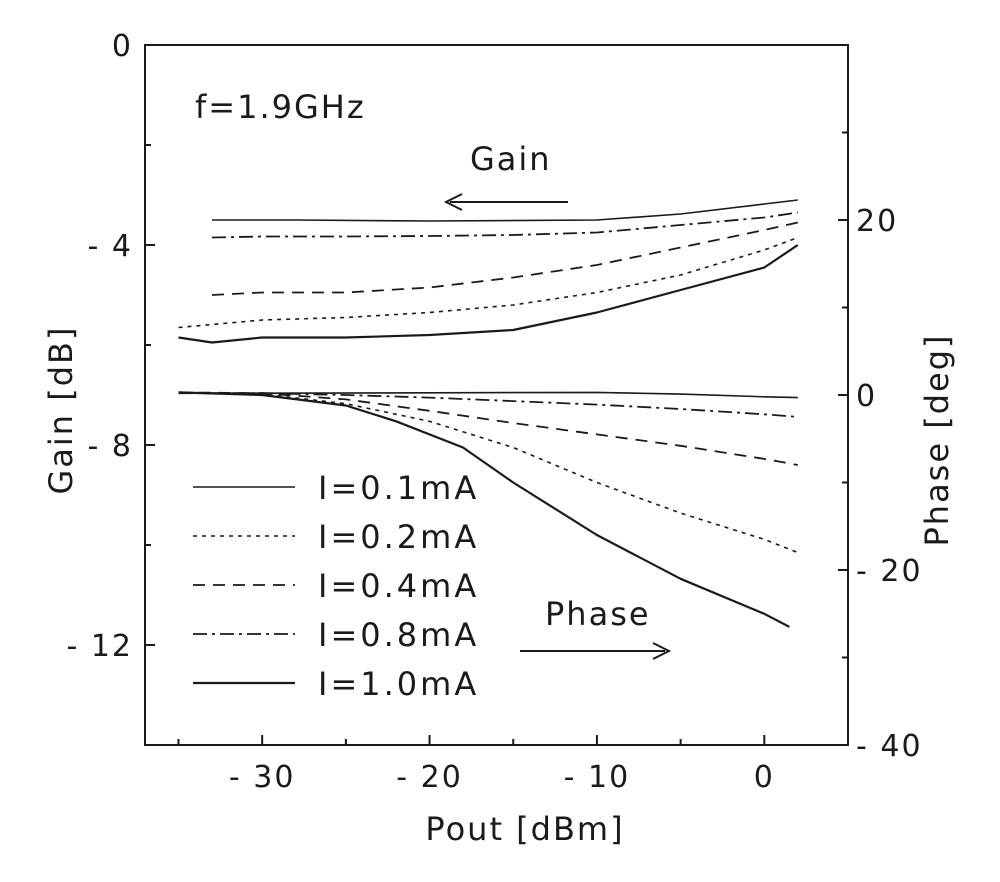  I want to click on left-y-tick-label: - 8, so click(110, 446).